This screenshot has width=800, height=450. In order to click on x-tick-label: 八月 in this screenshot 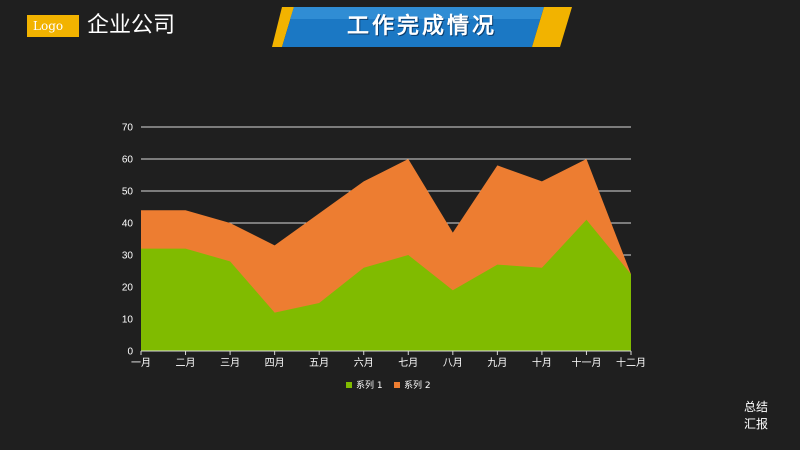, I will do `click(453, 363)`.